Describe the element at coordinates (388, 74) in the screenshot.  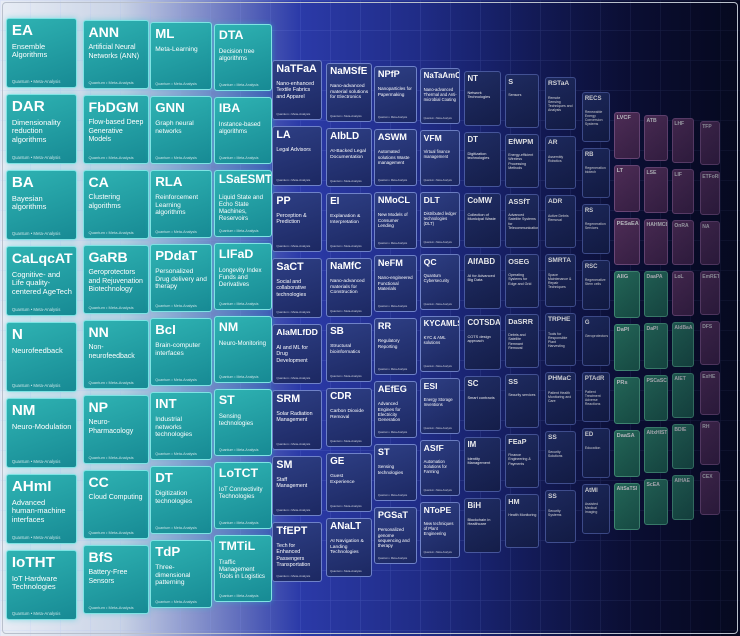
I see `tile-abbreviation: NPfP` at that location.